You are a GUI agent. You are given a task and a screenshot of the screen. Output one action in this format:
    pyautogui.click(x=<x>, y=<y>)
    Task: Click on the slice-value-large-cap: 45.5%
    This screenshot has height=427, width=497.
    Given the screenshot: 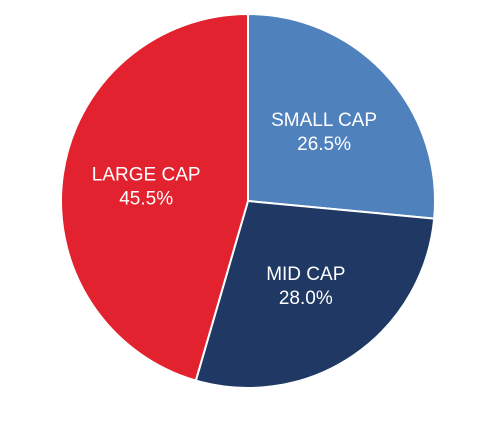 What is the action you would take?
    pyautogui.click(x=146, y=199)
    